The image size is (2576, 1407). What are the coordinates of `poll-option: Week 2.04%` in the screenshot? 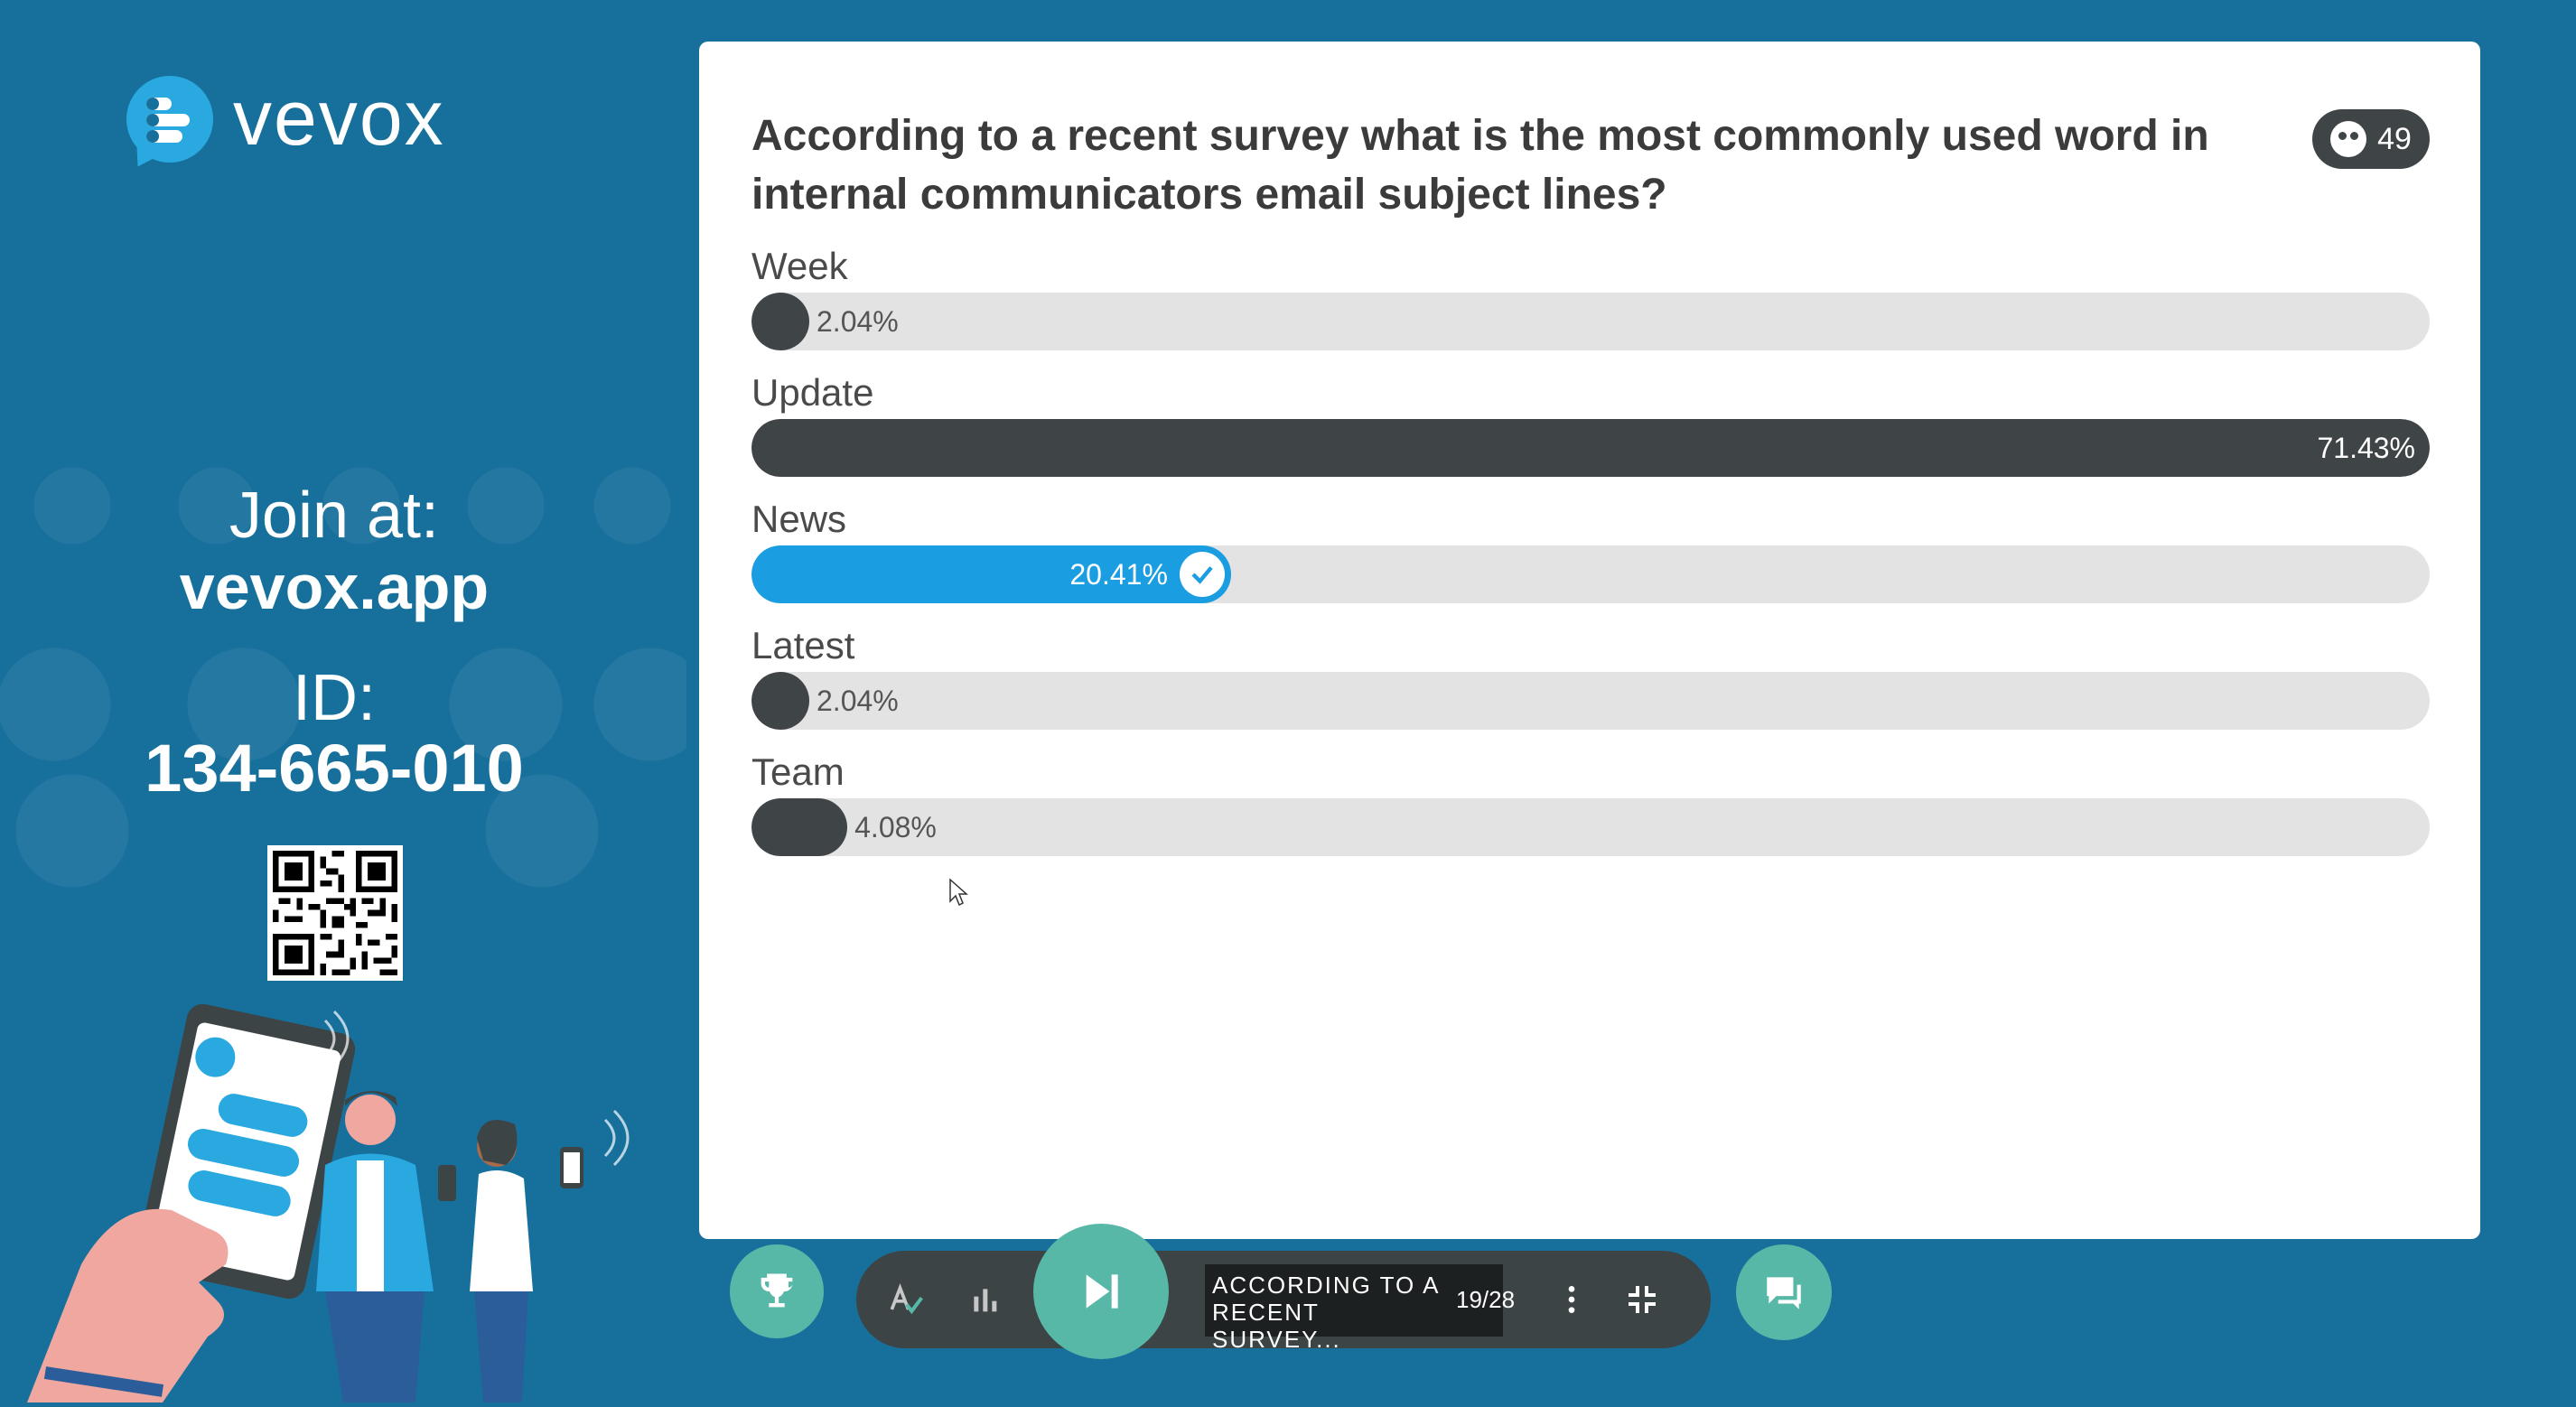 It's located at (1590, 296).